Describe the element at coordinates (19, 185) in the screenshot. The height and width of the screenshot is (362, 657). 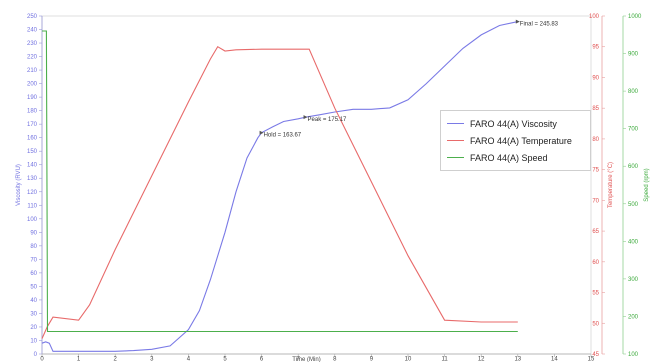
I see `left-axis-title: Viscosity (RVU)` at that location.